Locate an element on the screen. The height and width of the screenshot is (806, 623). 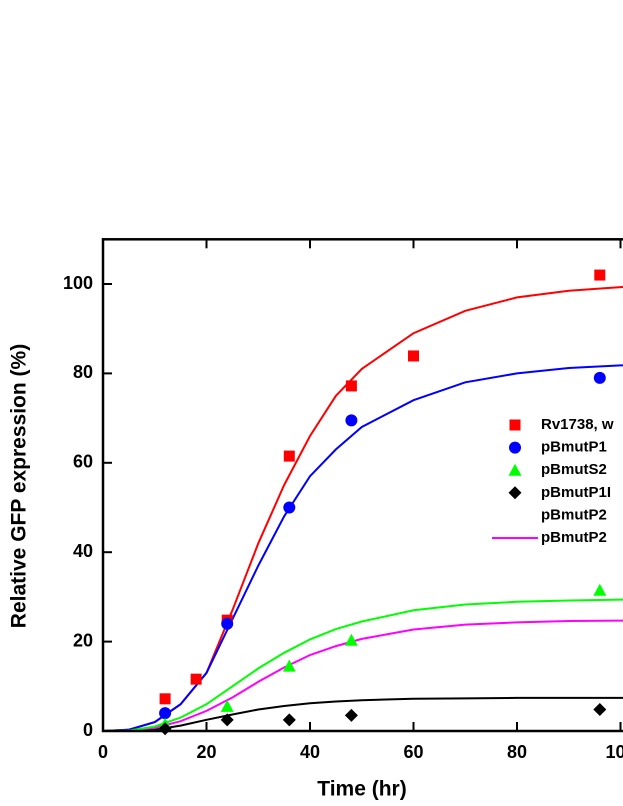
legend-label: Rv1738, w is located at coordinates (577, 424).